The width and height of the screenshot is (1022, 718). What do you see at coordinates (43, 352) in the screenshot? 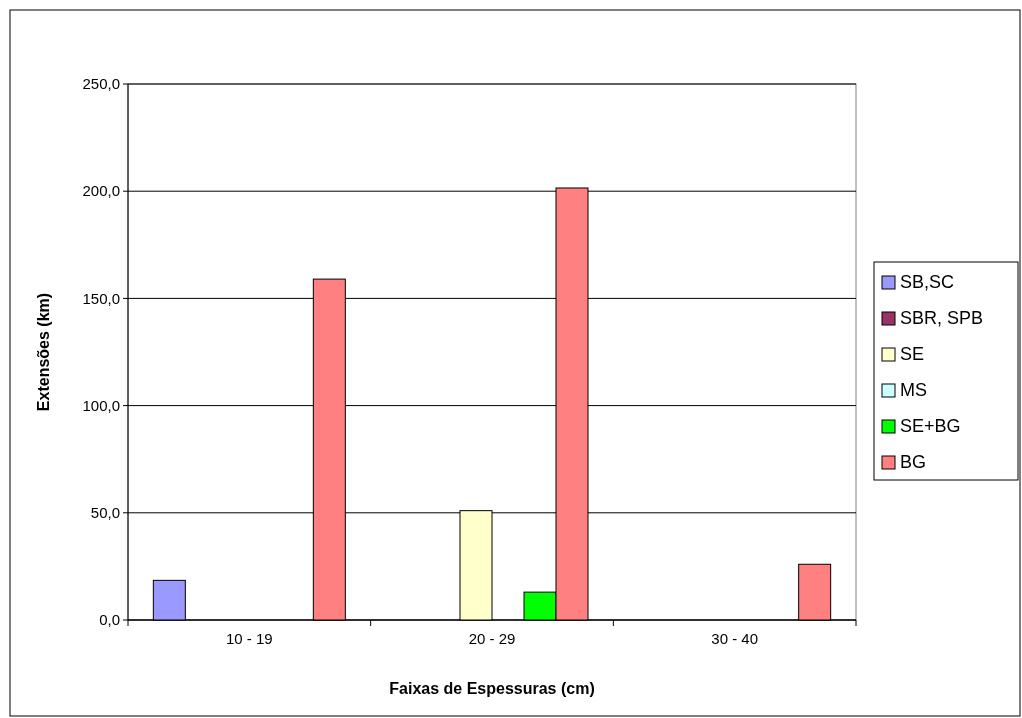
I see `y-axis-title: Extensões (km)` at bounding box center [43, 352].